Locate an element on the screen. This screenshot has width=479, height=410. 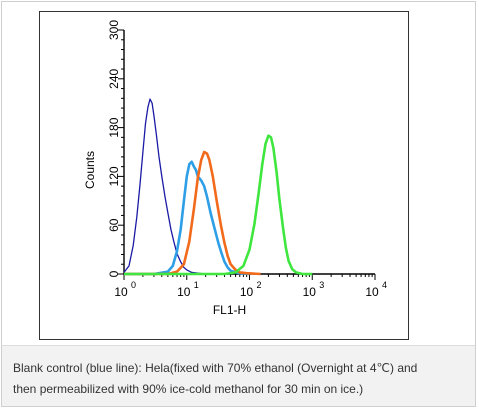
y-tick-label: 120 is located at coordinates (114, 176).